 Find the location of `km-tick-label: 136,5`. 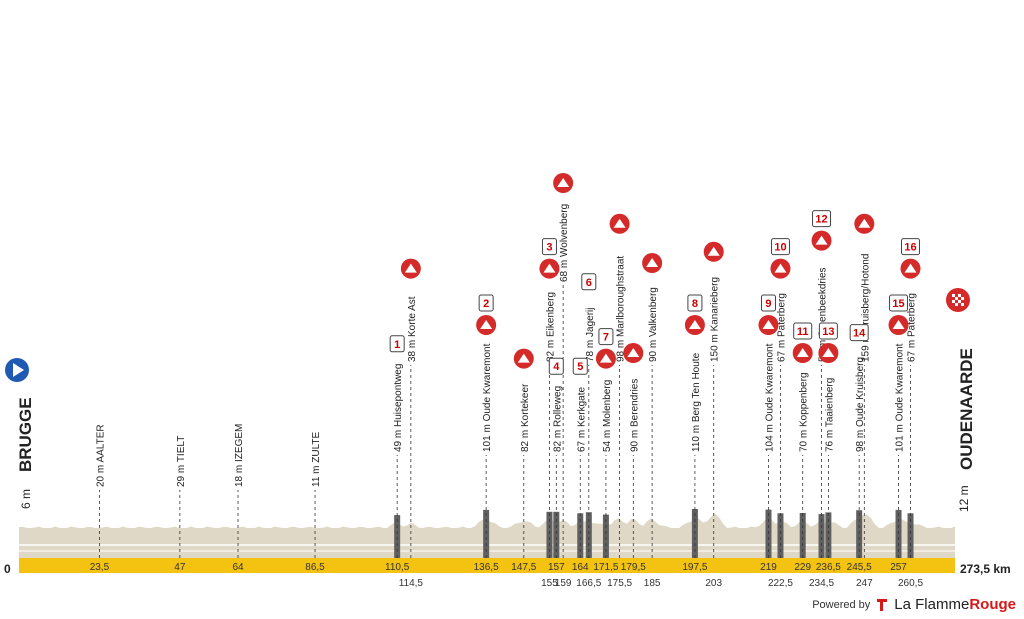

km-tick-label: 136,5 is located at coordinates (486, 567).